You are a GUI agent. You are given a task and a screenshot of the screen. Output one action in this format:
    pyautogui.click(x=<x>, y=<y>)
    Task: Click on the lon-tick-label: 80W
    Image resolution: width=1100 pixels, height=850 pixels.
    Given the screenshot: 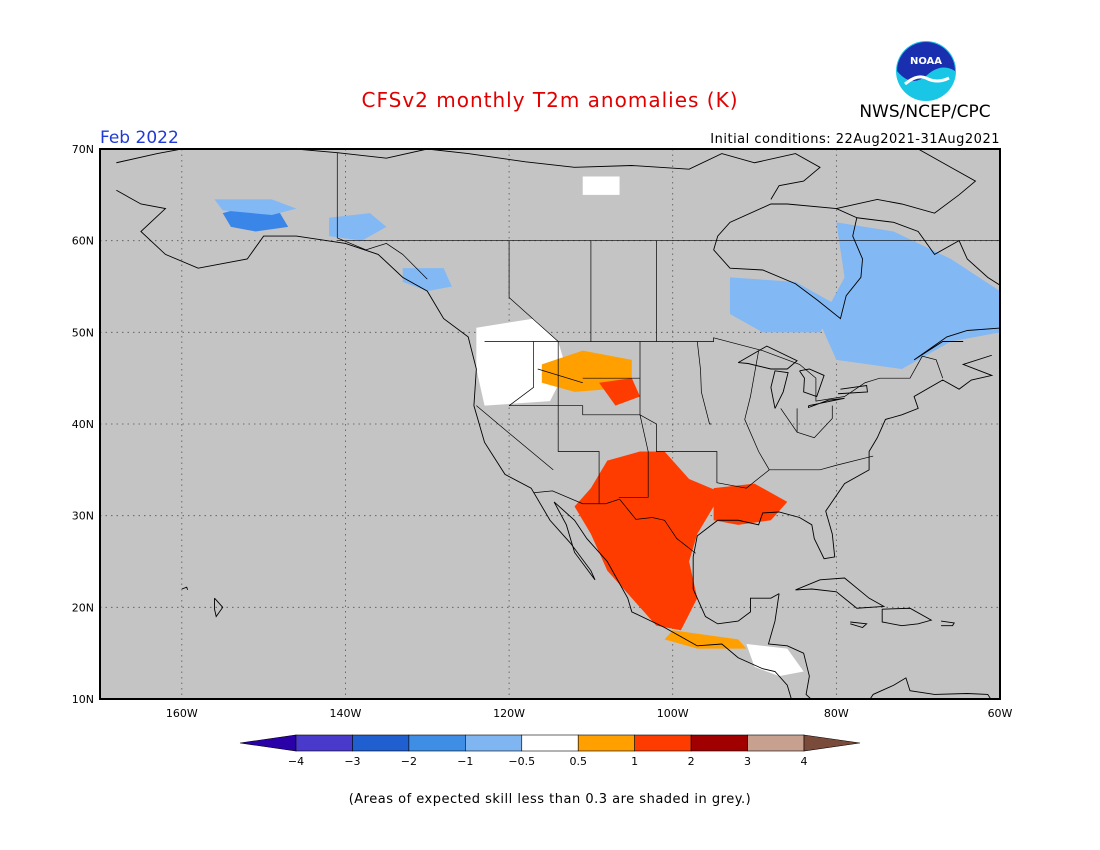 What is the action you would take?
    pyautogui.click(x=836, y=713)
    